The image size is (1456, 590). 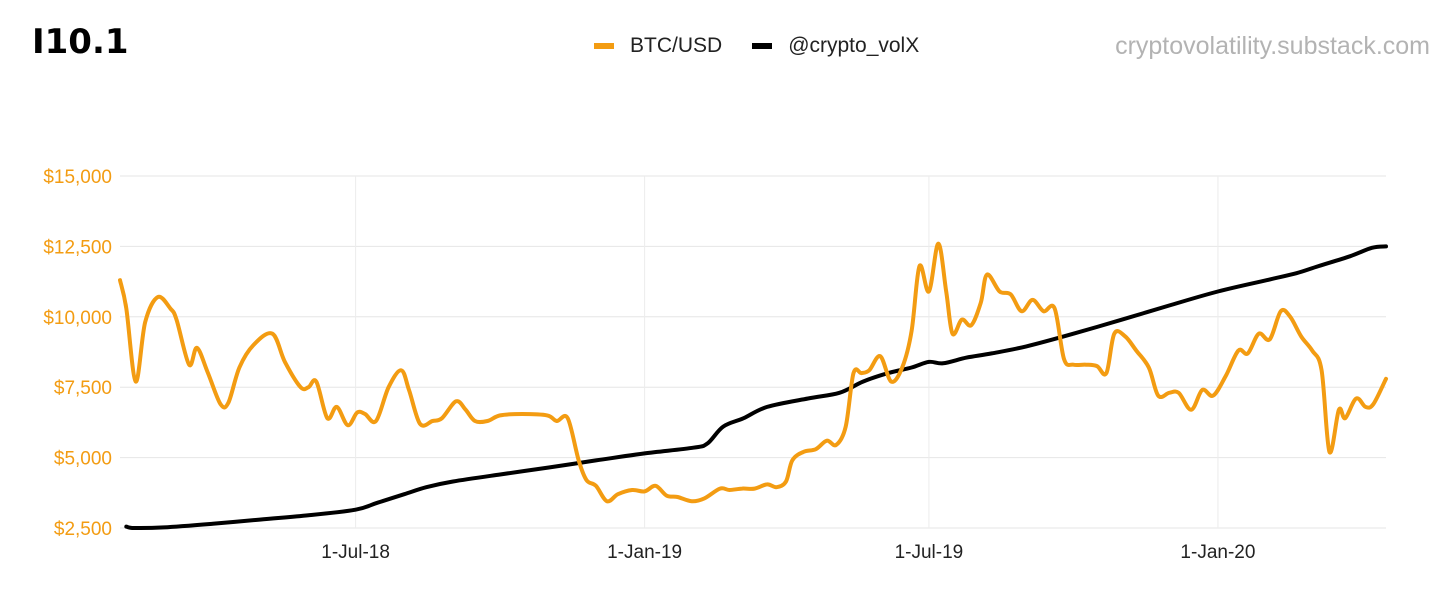 What do you see at coordinates (80, 42) in the screenshot?
I see `chart-title: I10.1` at bounding box center [80, 42].